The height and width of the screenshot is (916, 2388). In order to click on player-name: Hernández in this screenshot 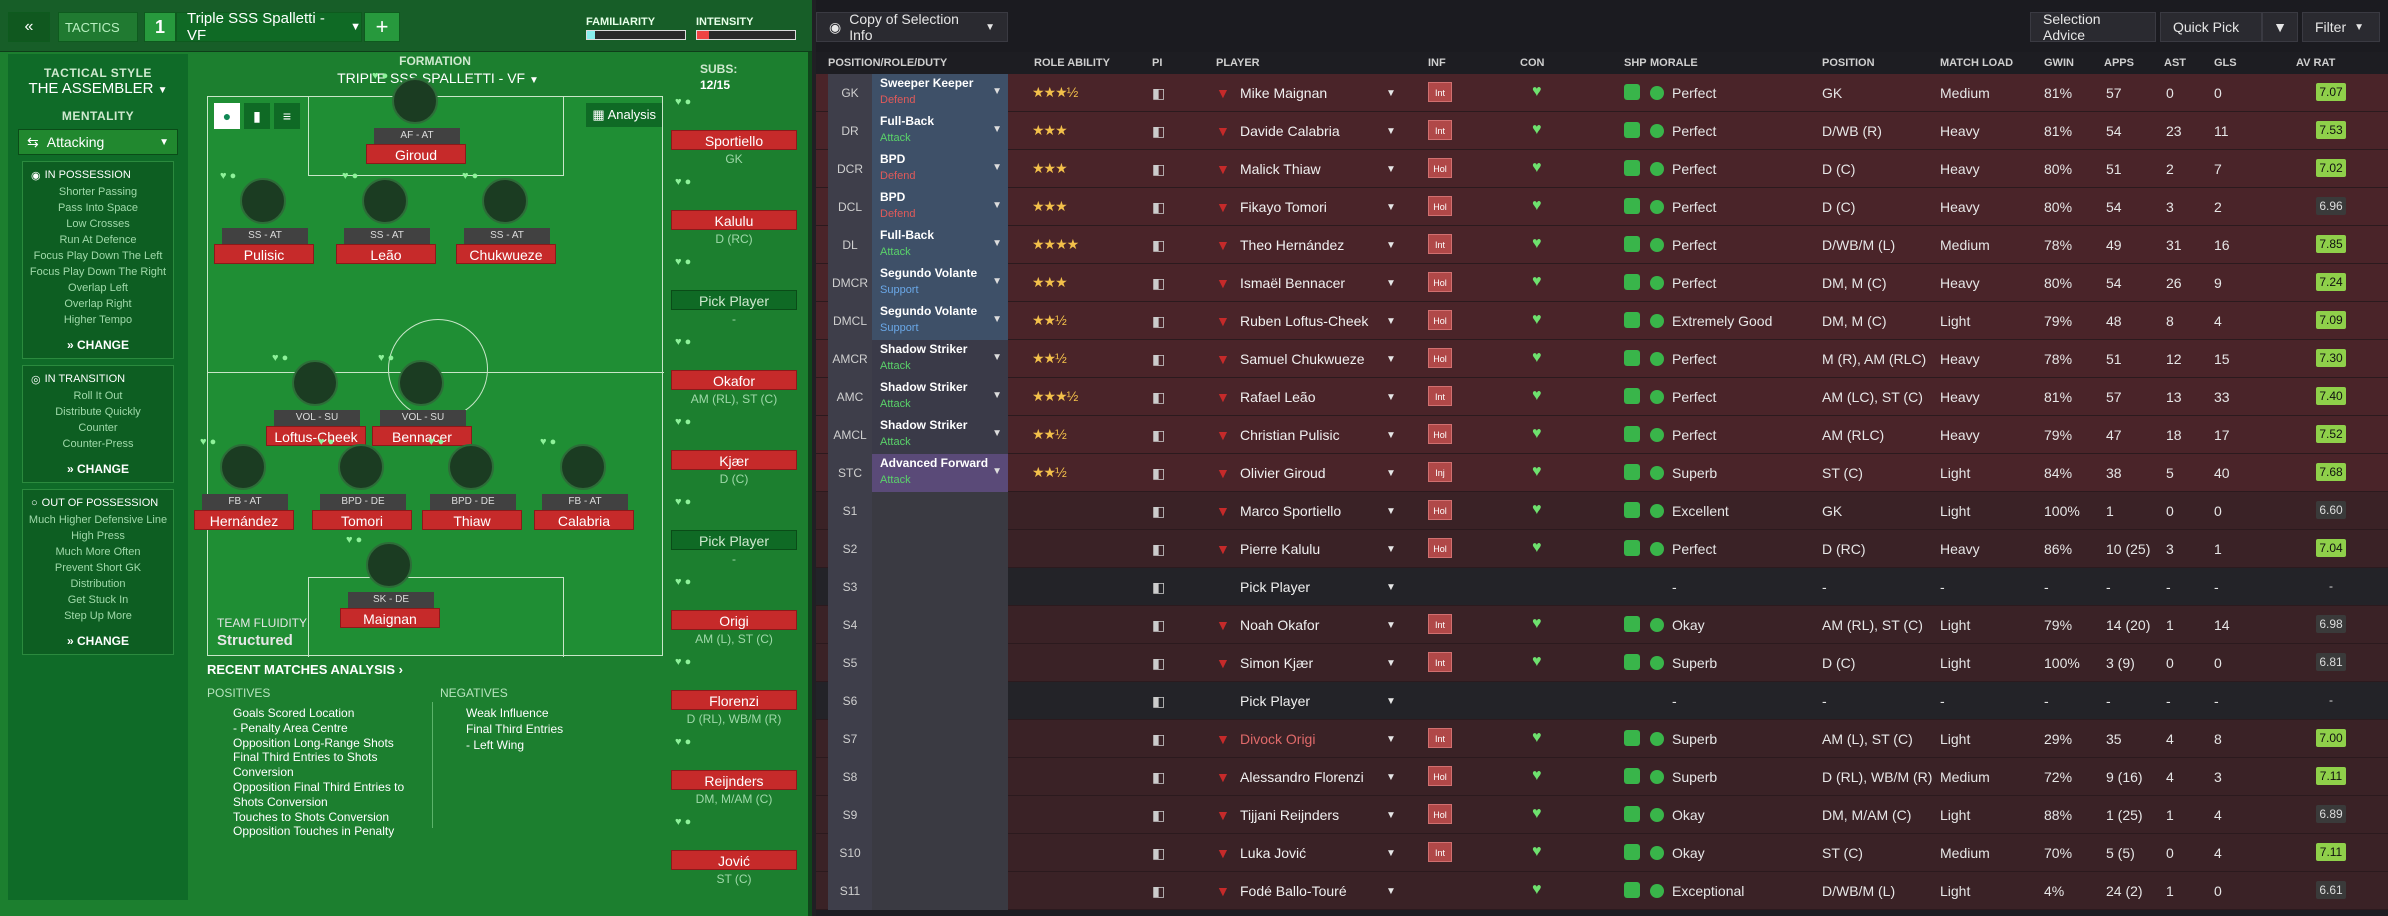, I will do `click(244, 520)`.